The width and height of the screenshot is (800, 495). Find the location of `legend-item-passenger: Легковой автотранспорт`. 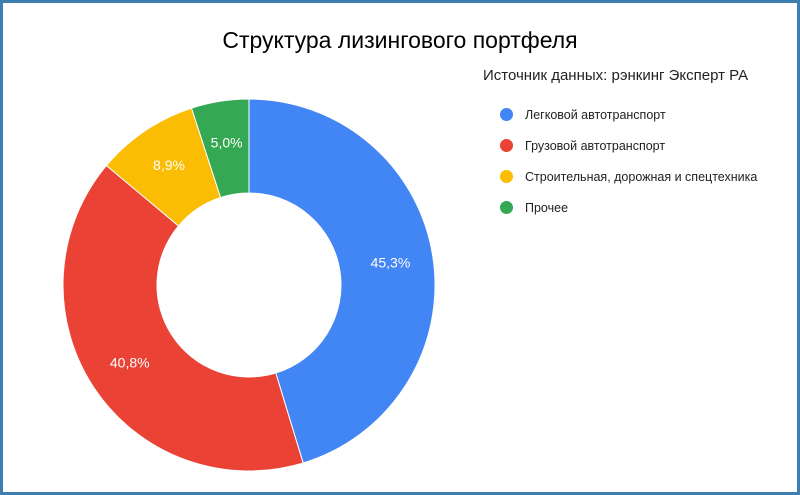

legend-item-passenger: Легковой автотранспорт is located at coordinates (628, 114).